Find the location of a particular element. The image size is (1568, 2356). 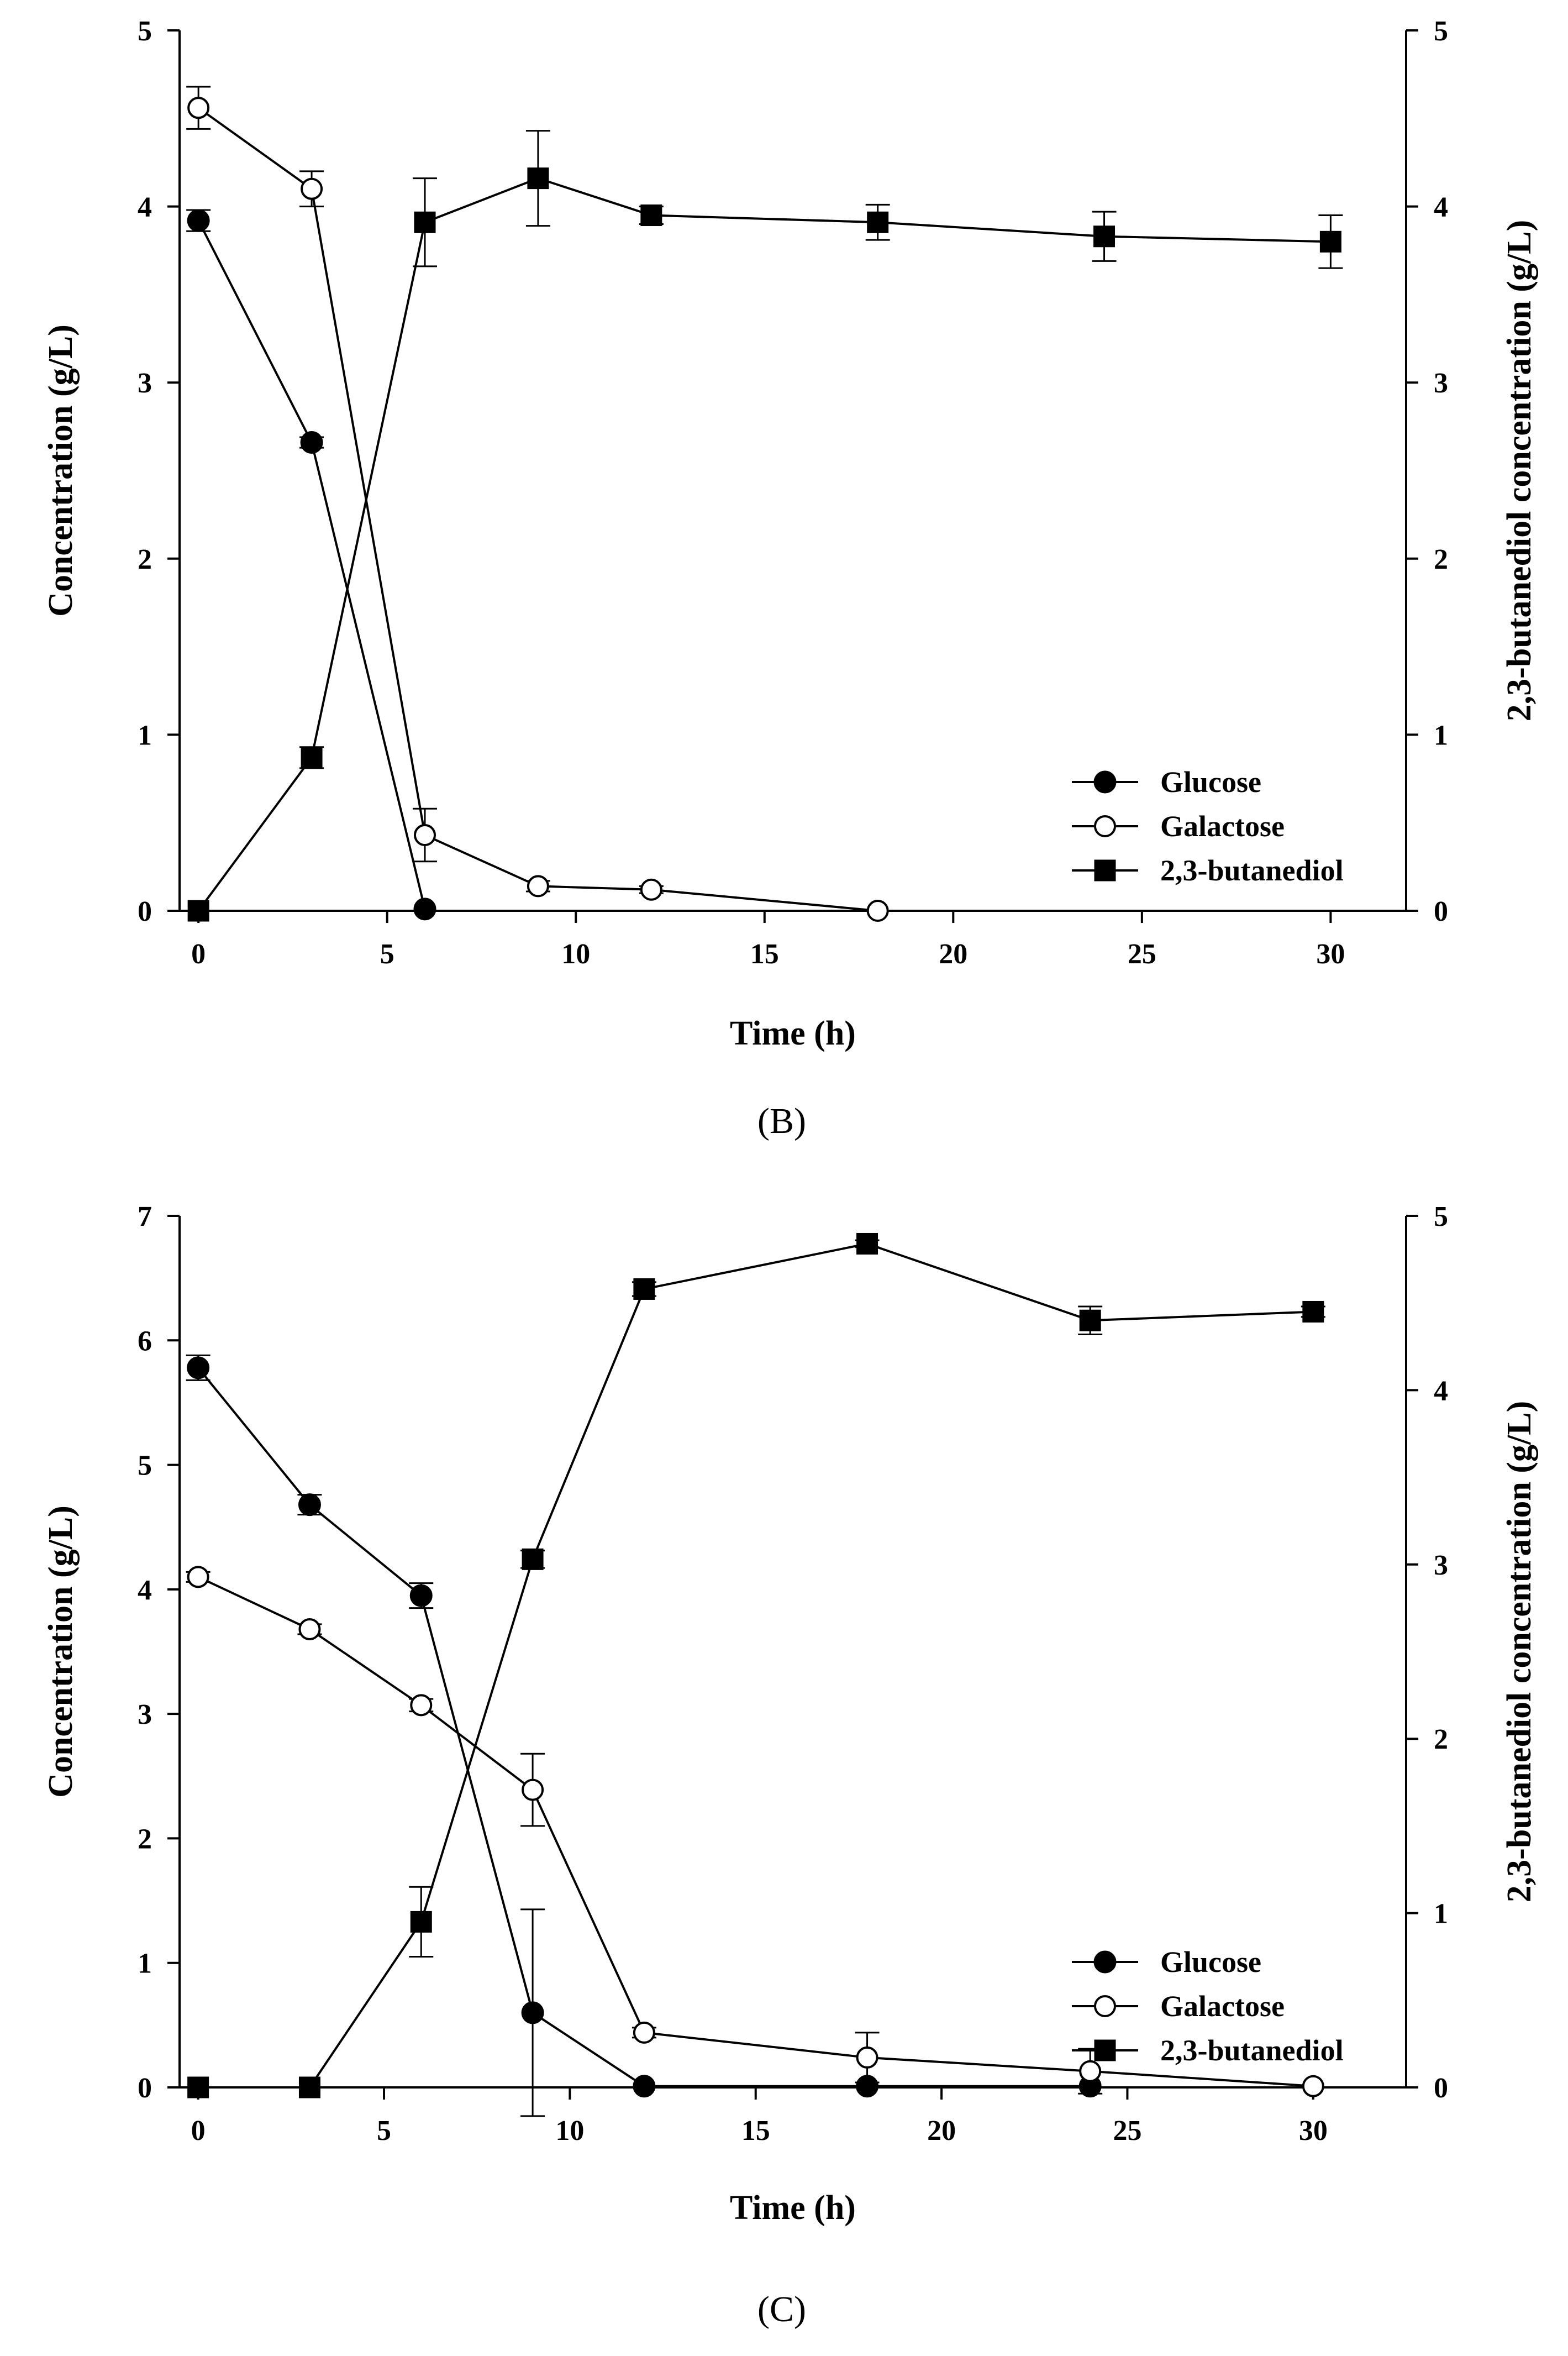

y-tick-label-left: 1 is located at coordinates (145, 736).